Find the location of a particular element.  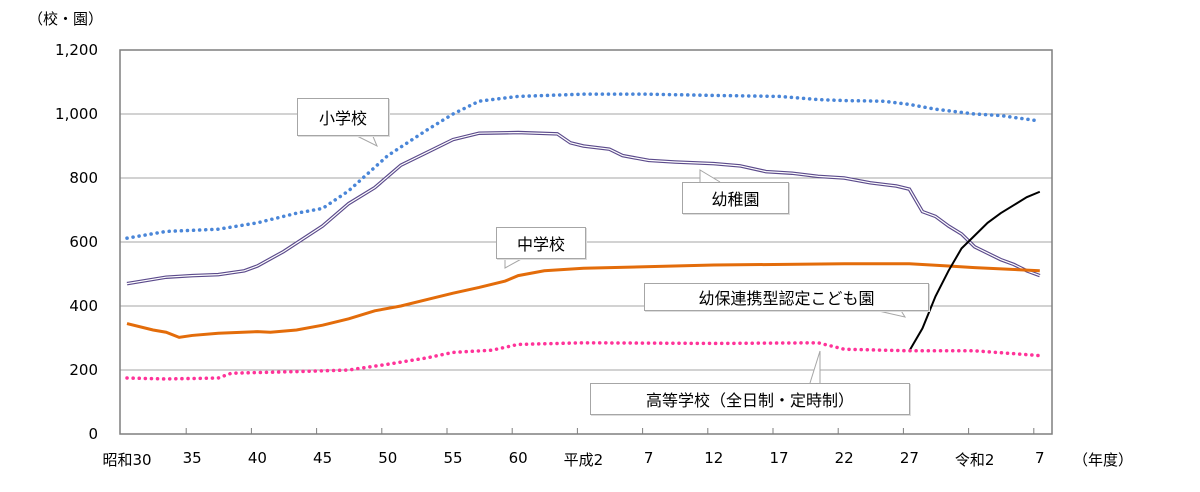

x-tick-label: 35 is located at coordinates (192, 458).